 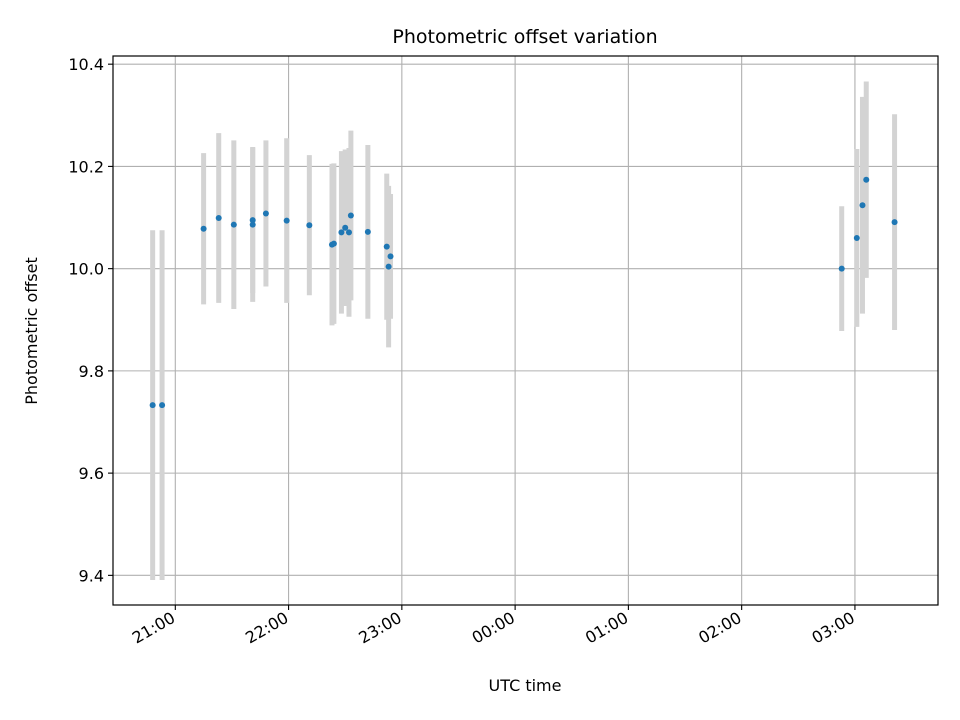 What do you see at coordinates (91, 575) in the screenshot?
I see `y-tick-label: 9.4` at bounding box center [91, 575].